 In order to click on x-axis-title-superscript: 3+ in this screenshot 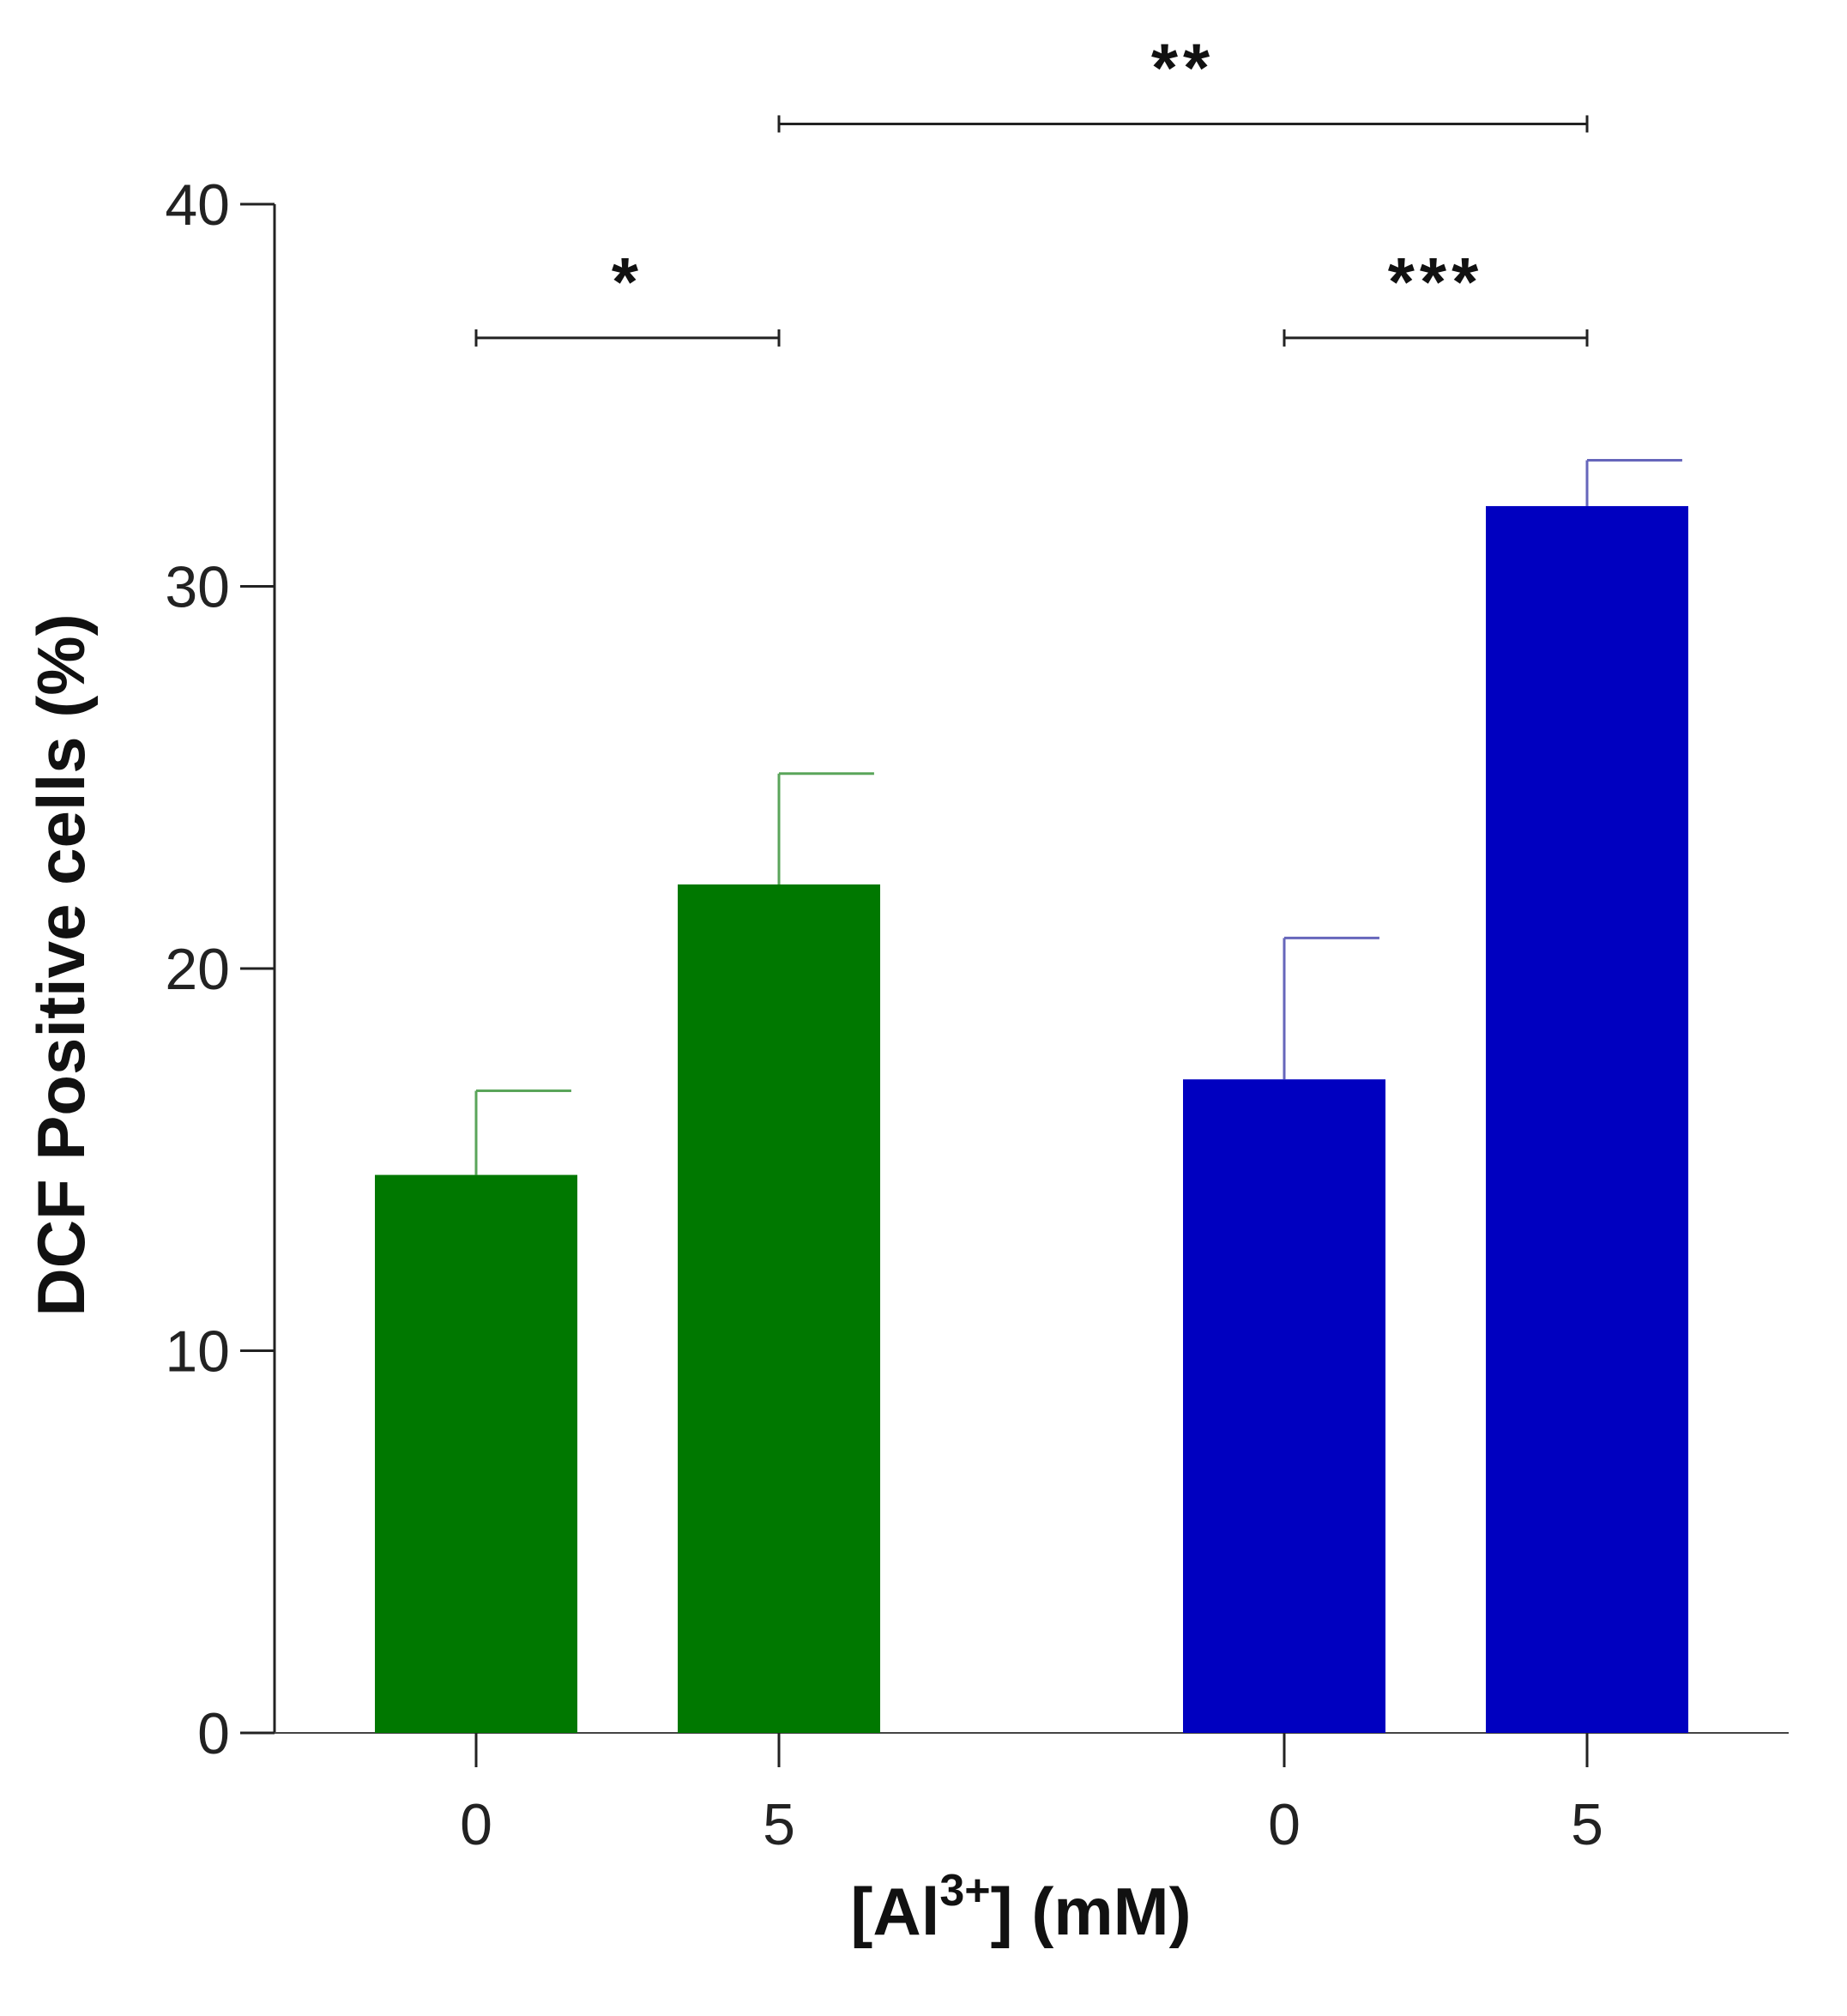, I will do `click(964, 1891)`.